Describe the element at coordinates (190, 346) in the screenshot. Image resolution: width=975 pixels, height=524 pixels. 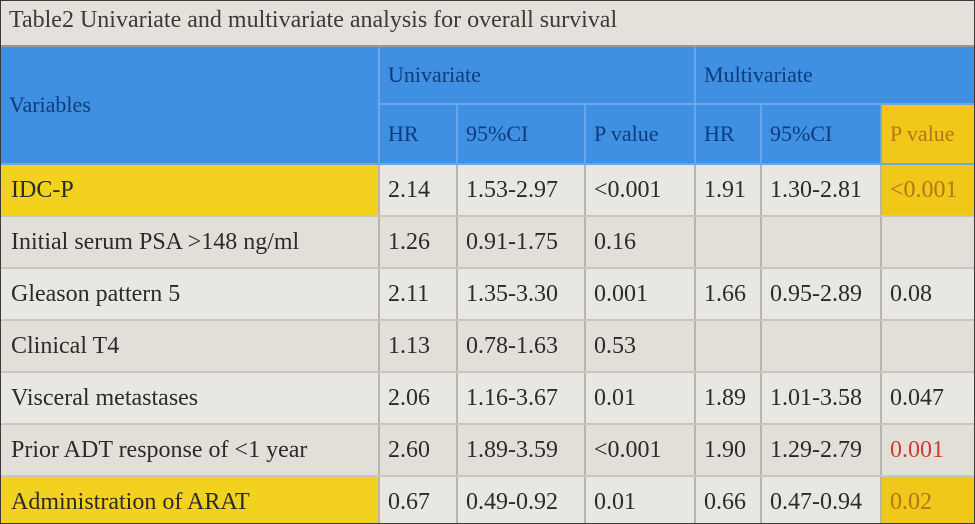
I see `variable-cell: Clinical T4` at that location.